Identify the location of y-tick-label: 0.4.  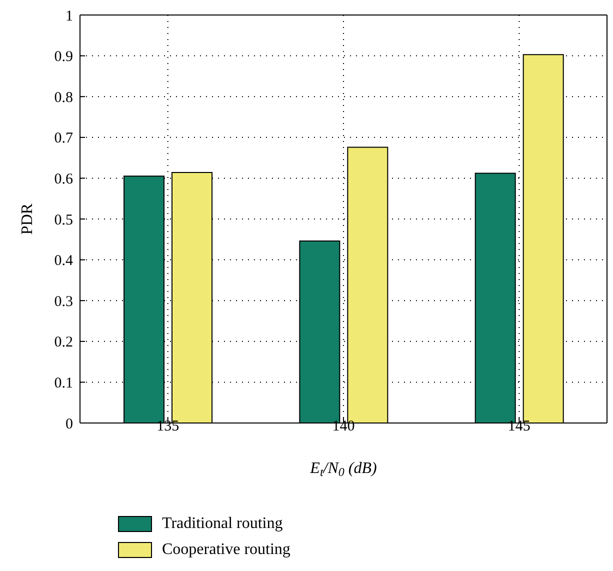
(64, 261).